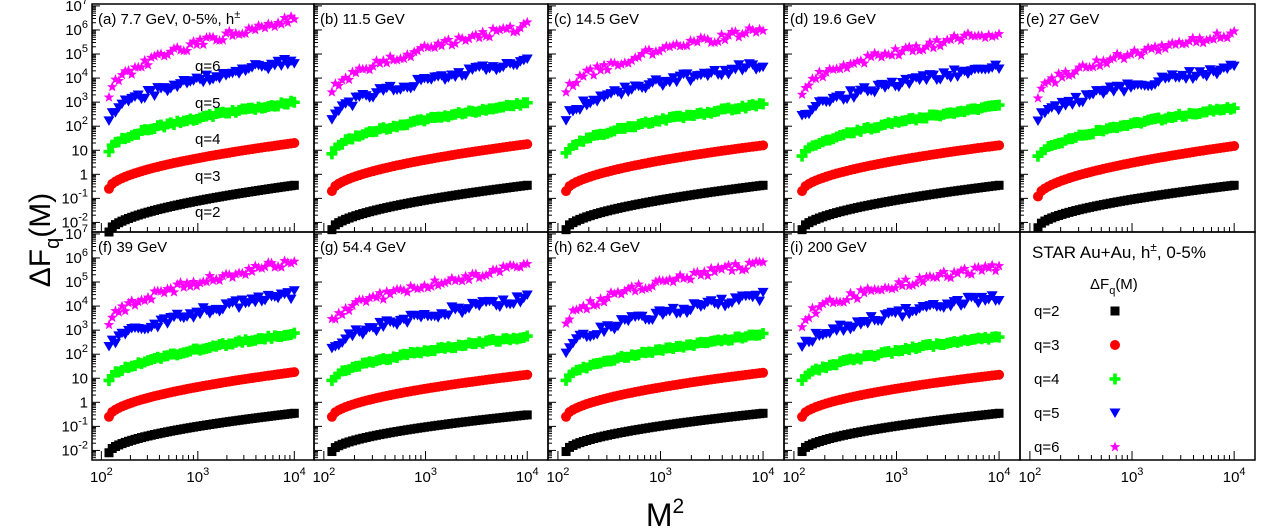 The image size is (1265, 531). I want to click on legend-title: STAR Au+Au, h±, 0-5%, so click(1119, 251).